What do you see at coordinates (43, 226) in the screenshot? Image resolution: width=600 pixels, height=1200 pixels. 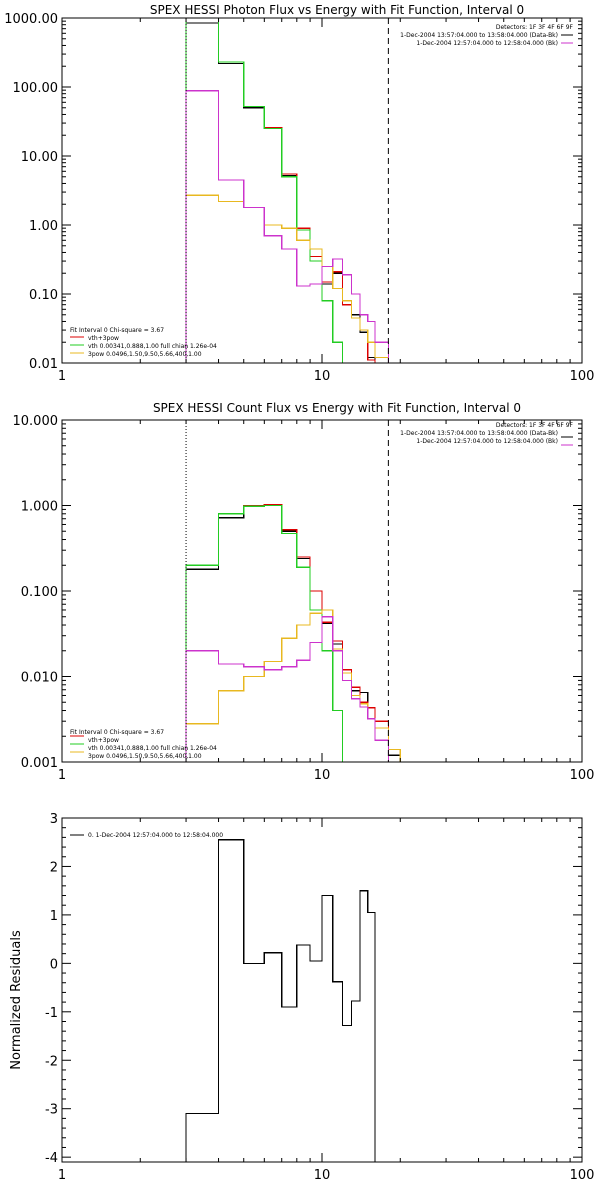 I see `y-tick-label: 1.00` at bounding box center [43, 226].